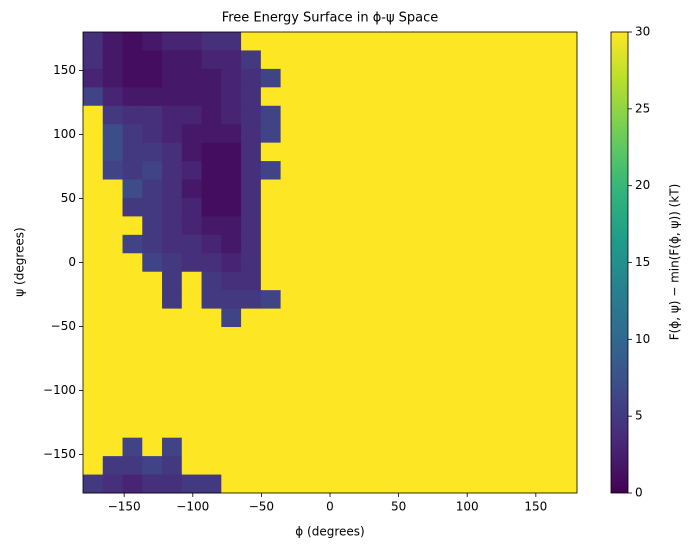 This screenshot has height=551, width=692. What do you see at coordinates (619, 262) in the screenshot?
I see `colorbar` at bounding box center [619, 262].